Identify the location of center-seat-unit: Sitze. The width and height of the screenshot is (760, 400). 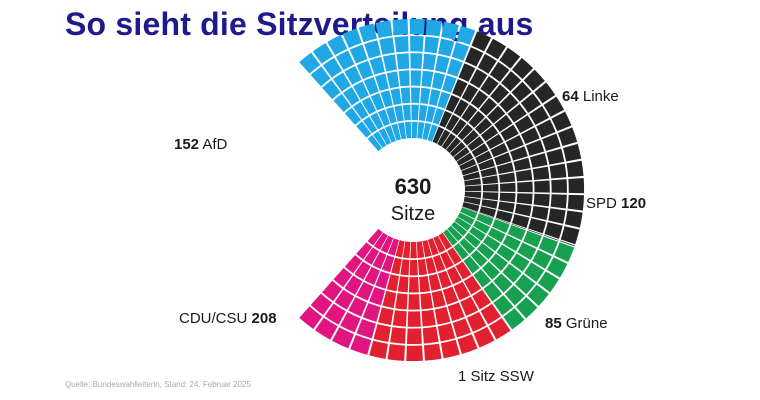
(413, 214).